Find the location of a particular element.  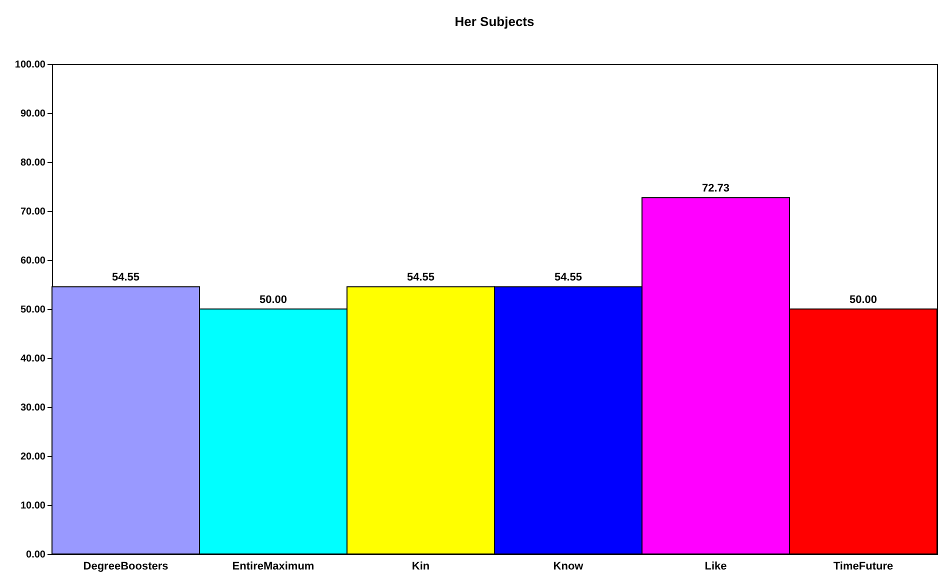

x-tick-label: EntireMaximum is located at coordinates (273, 566).